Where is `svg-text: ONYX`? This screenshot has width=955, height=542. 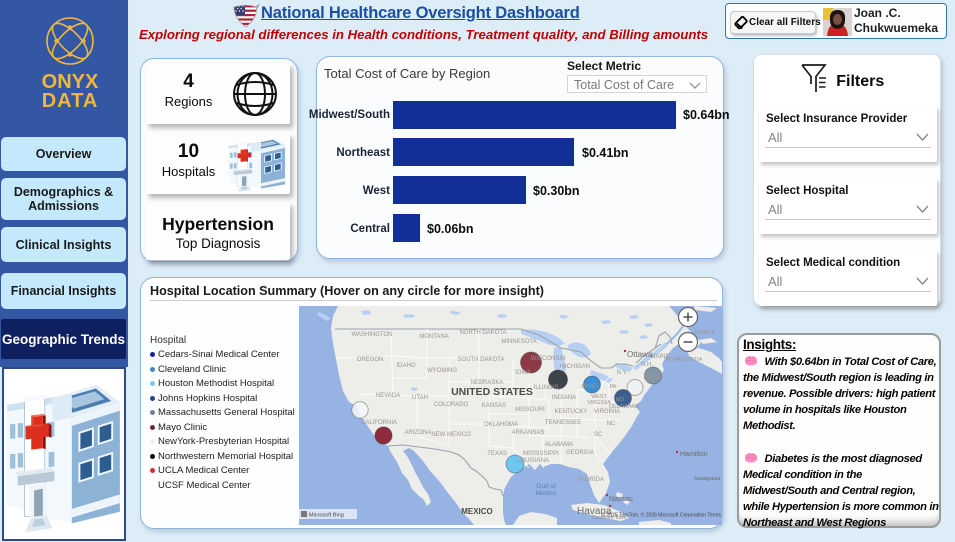
svg-text: ONYX is located at coordinates (70, 82).